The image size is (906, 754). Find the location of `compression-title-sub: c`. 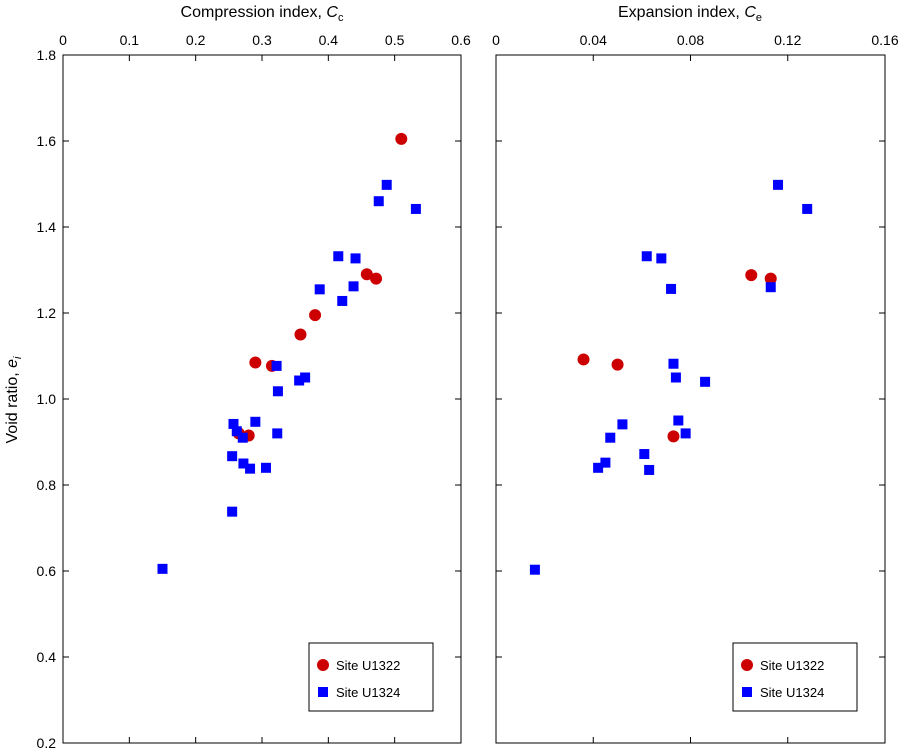

compression-title-sub: c is located at coordinates (341, 18).